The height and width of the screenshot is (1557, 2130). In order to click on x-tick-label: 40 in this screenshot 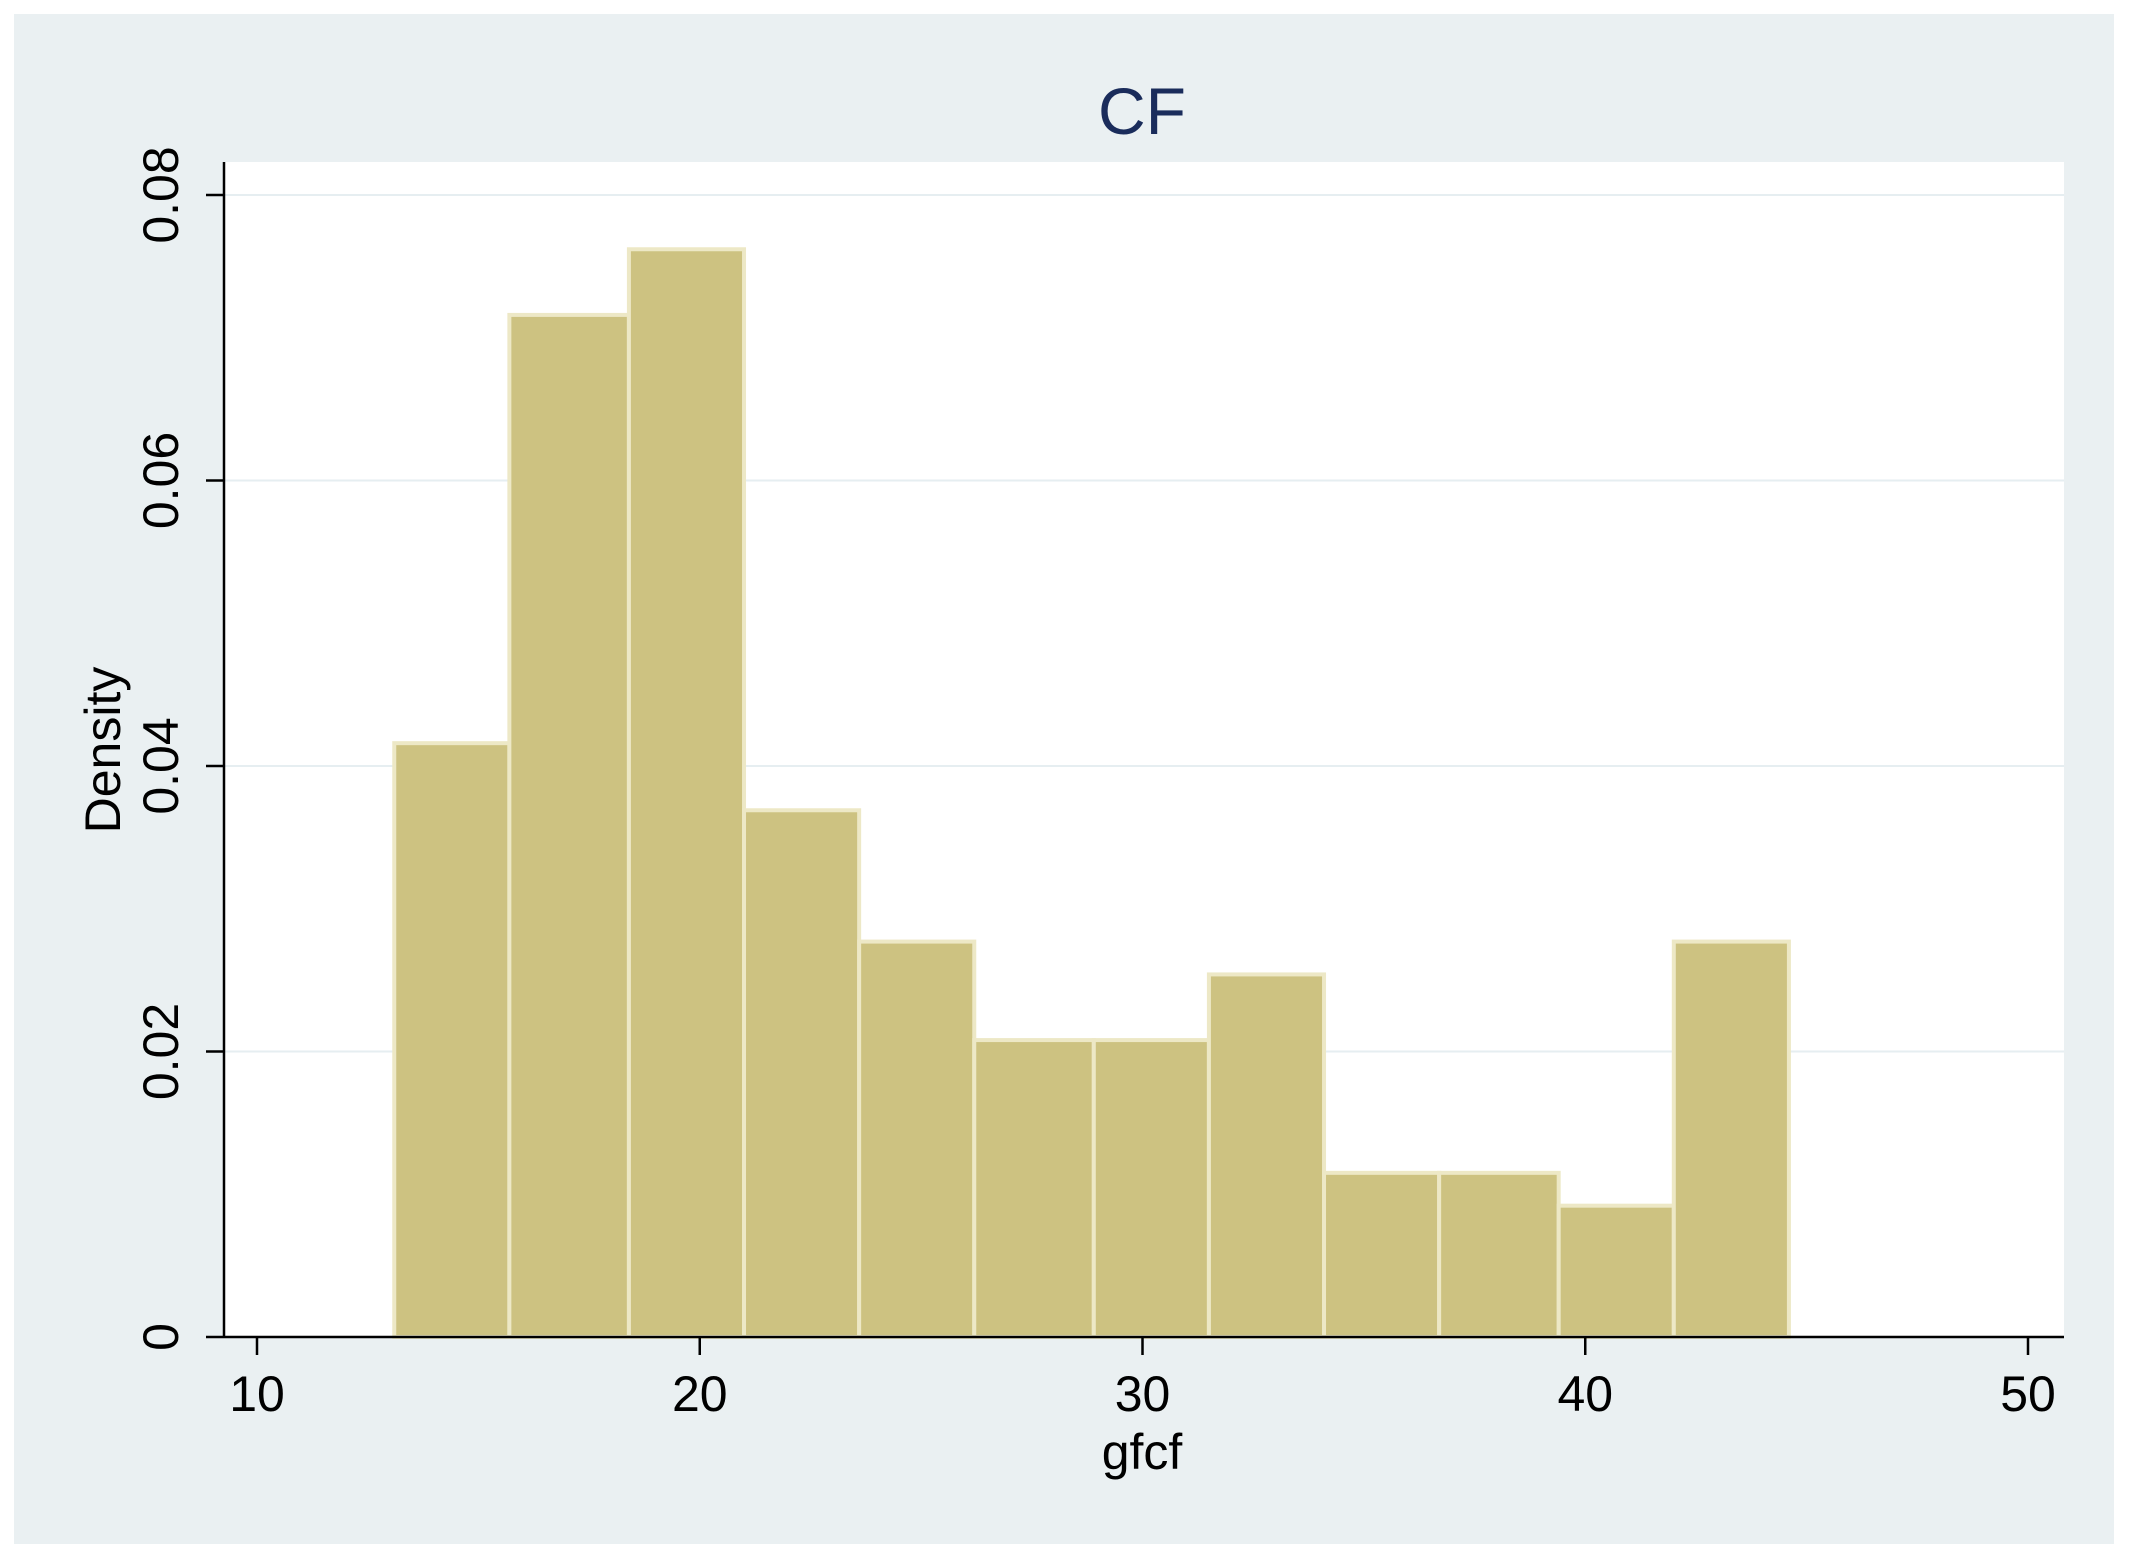, I will do `click(1585, 1394)`.